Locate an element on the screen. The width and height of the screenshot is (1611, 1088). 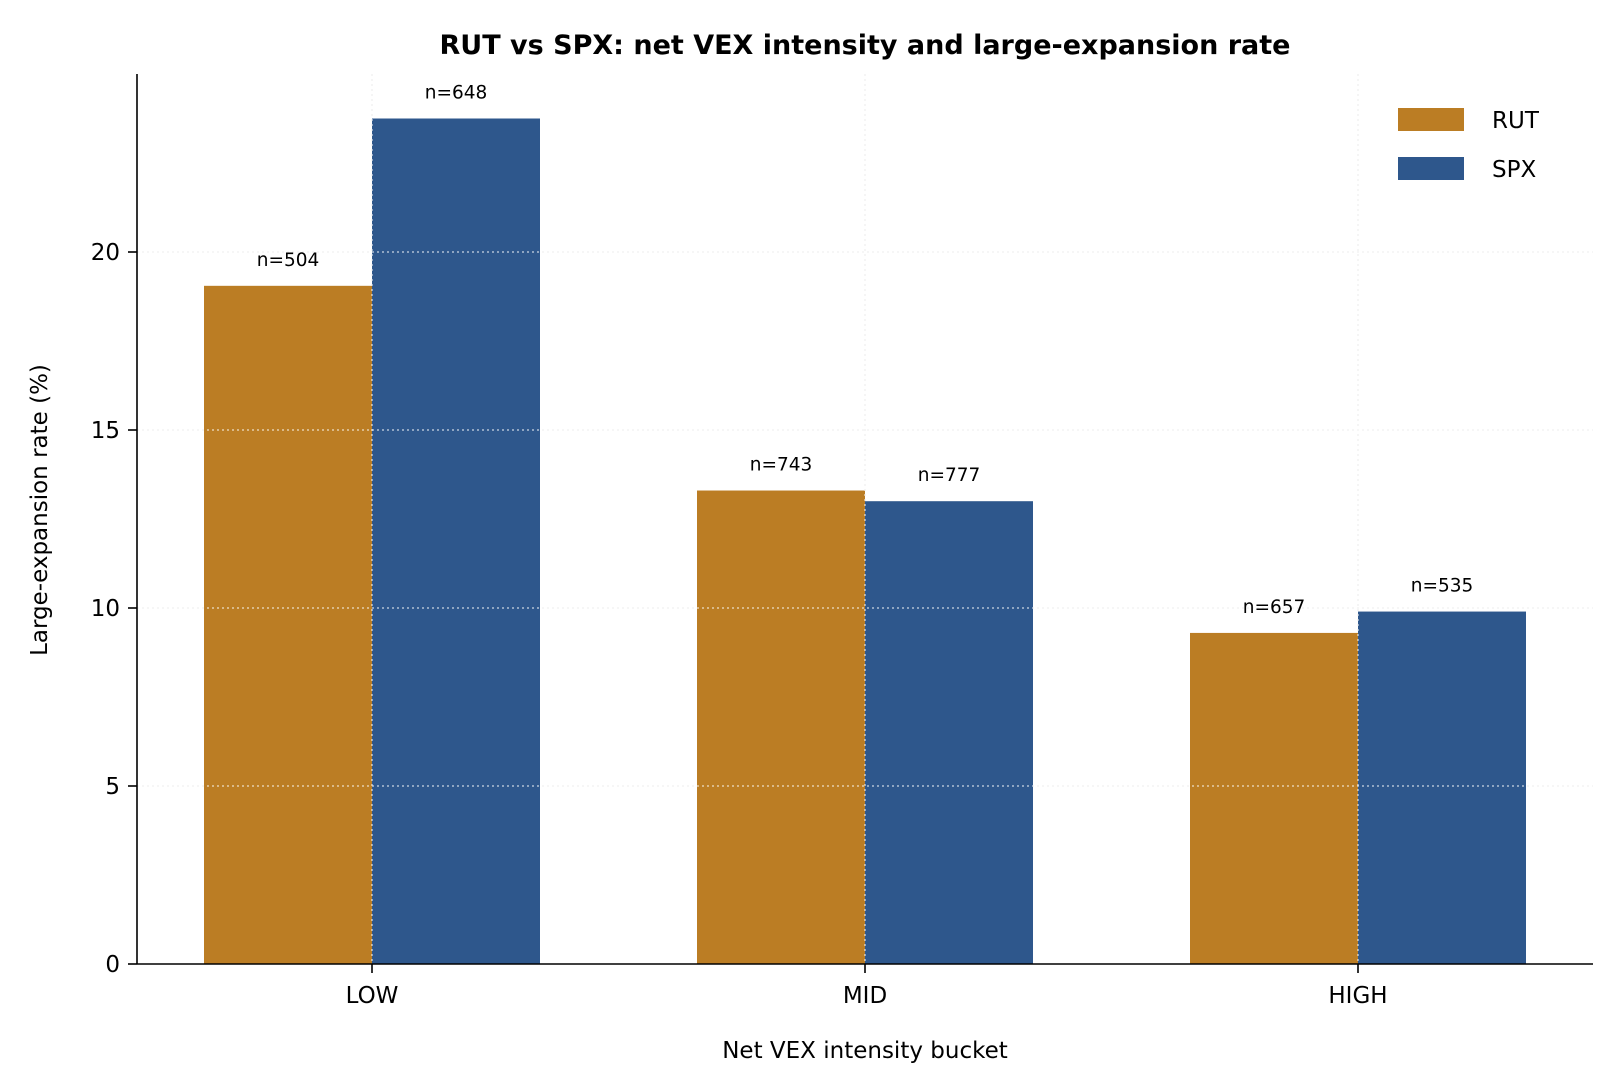
bar-rut-high is located at coordinates (1274, 798).